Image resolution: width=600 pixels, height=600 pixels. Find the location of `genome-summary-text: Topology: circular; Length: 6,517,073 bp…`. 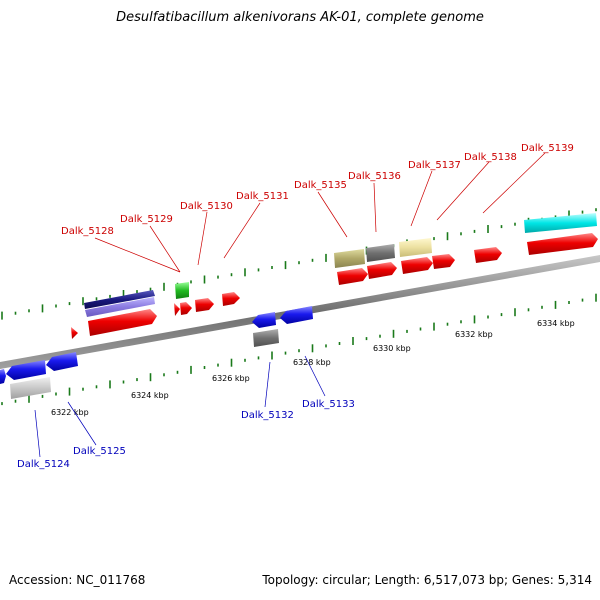

genome-summary-text: Topology: circular; Length: 6,517,073 bp… is located at coordinates (427, 580).